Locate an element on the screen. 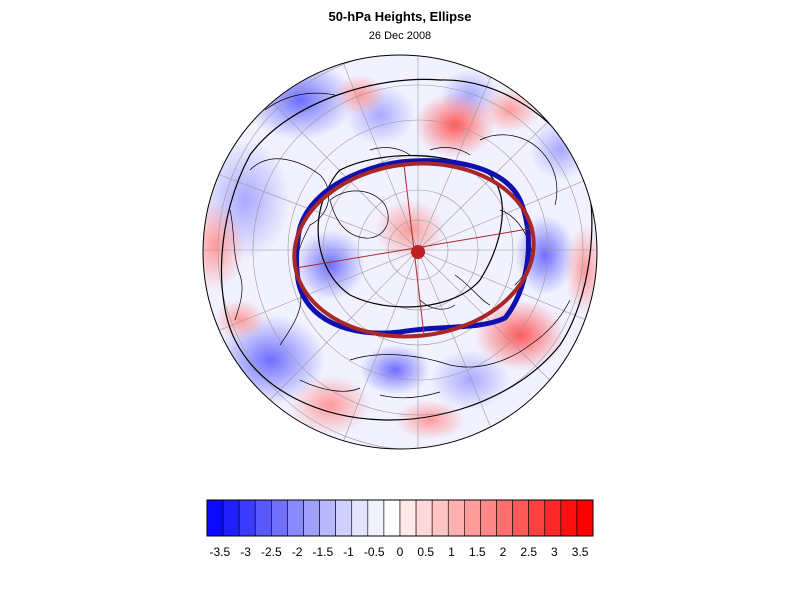 The height and width of the screenshot is (600, 800). colorbar-tick-label: 3 is located at coordinates (554, 552).